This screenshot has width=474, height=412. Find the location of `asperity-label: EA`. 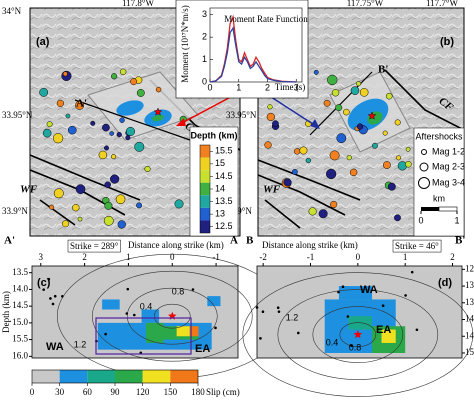

asperity-label: EA is located at coordinates (202, 349).